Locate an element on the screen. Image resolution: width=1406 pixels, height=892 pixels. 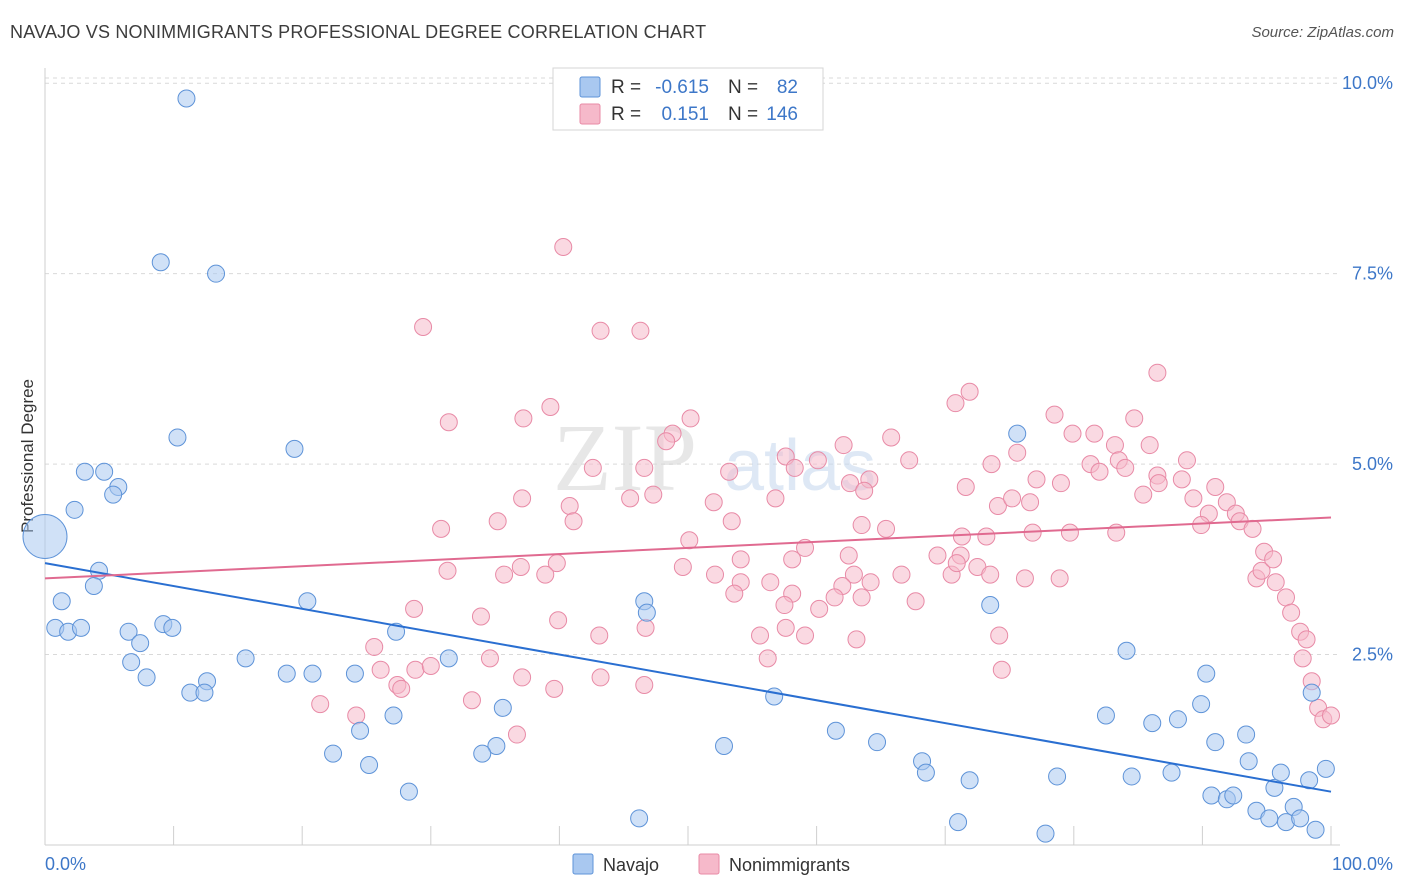
legend-navajo-swatch is located at coordinates (583, 864).